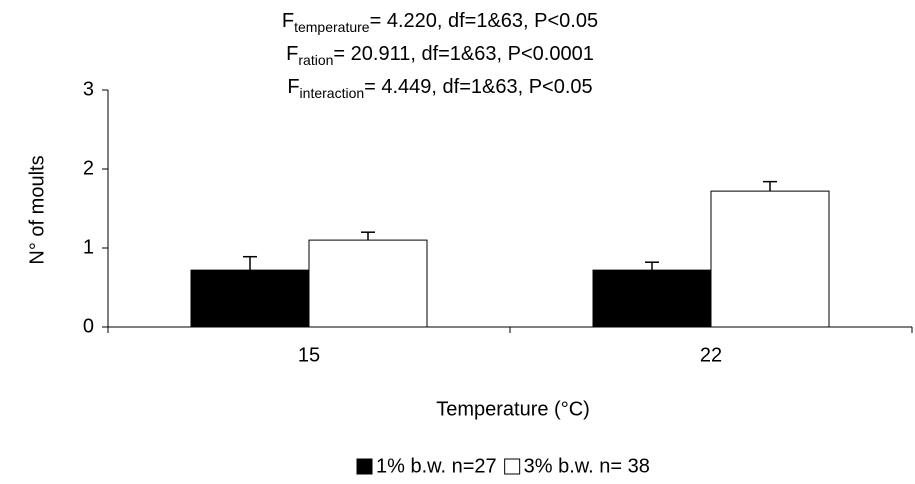  I want to click on y-tick-label: 1, so click(88, 247).